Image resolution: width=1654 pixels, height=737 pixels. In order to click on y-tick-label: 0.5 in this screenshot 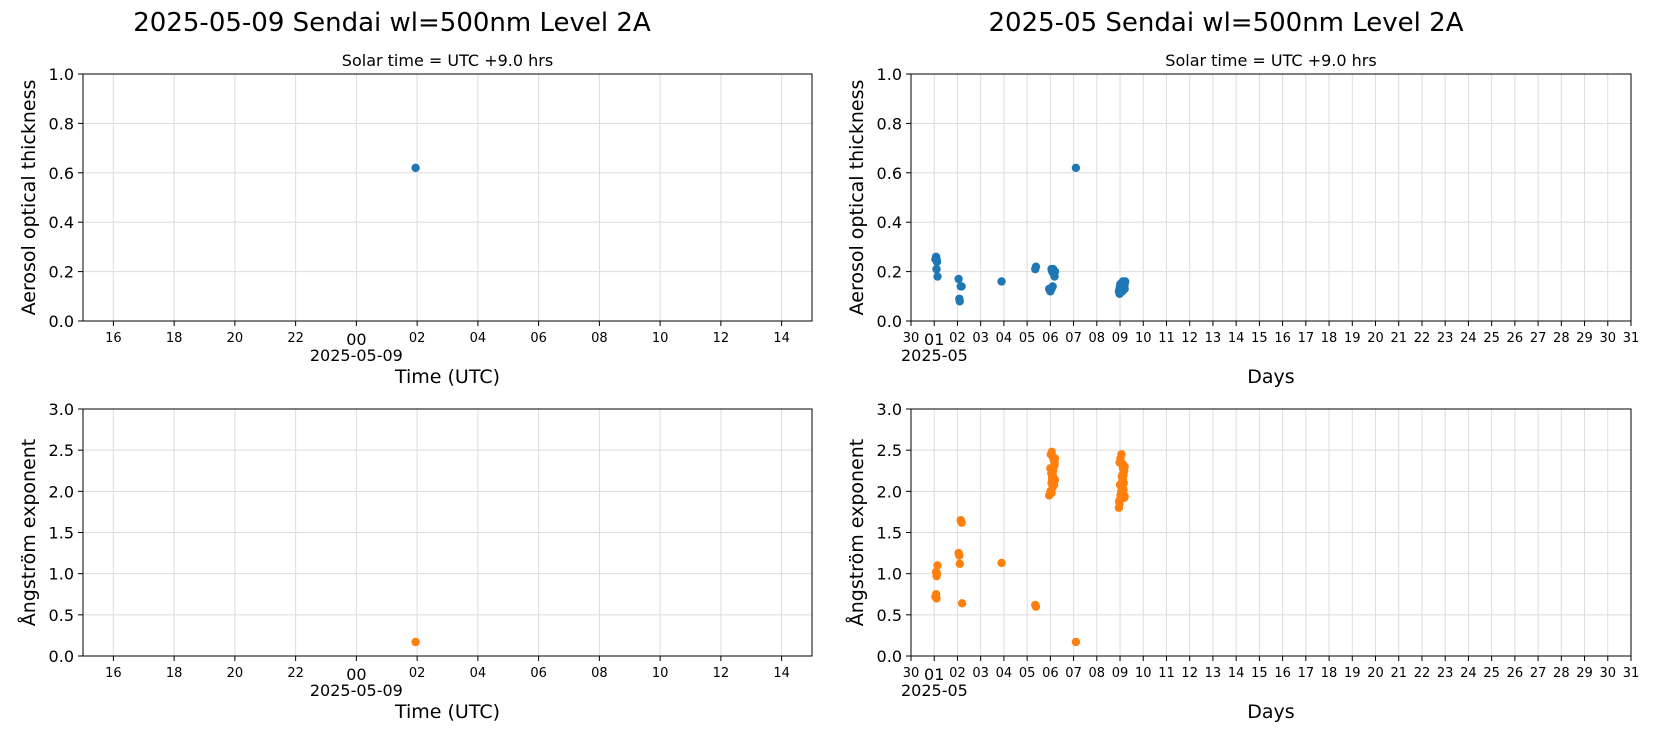, I will do `click(61, 615)`.